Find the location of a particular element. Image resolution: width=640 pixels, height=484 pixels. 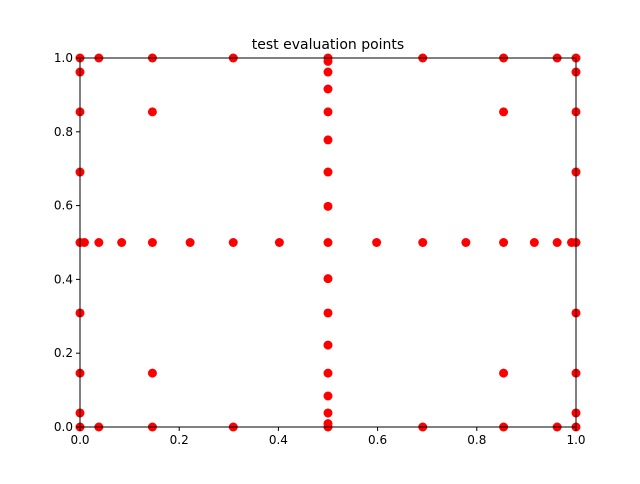

y-tick-label: 0.8 is located at coordinates (63, 132).